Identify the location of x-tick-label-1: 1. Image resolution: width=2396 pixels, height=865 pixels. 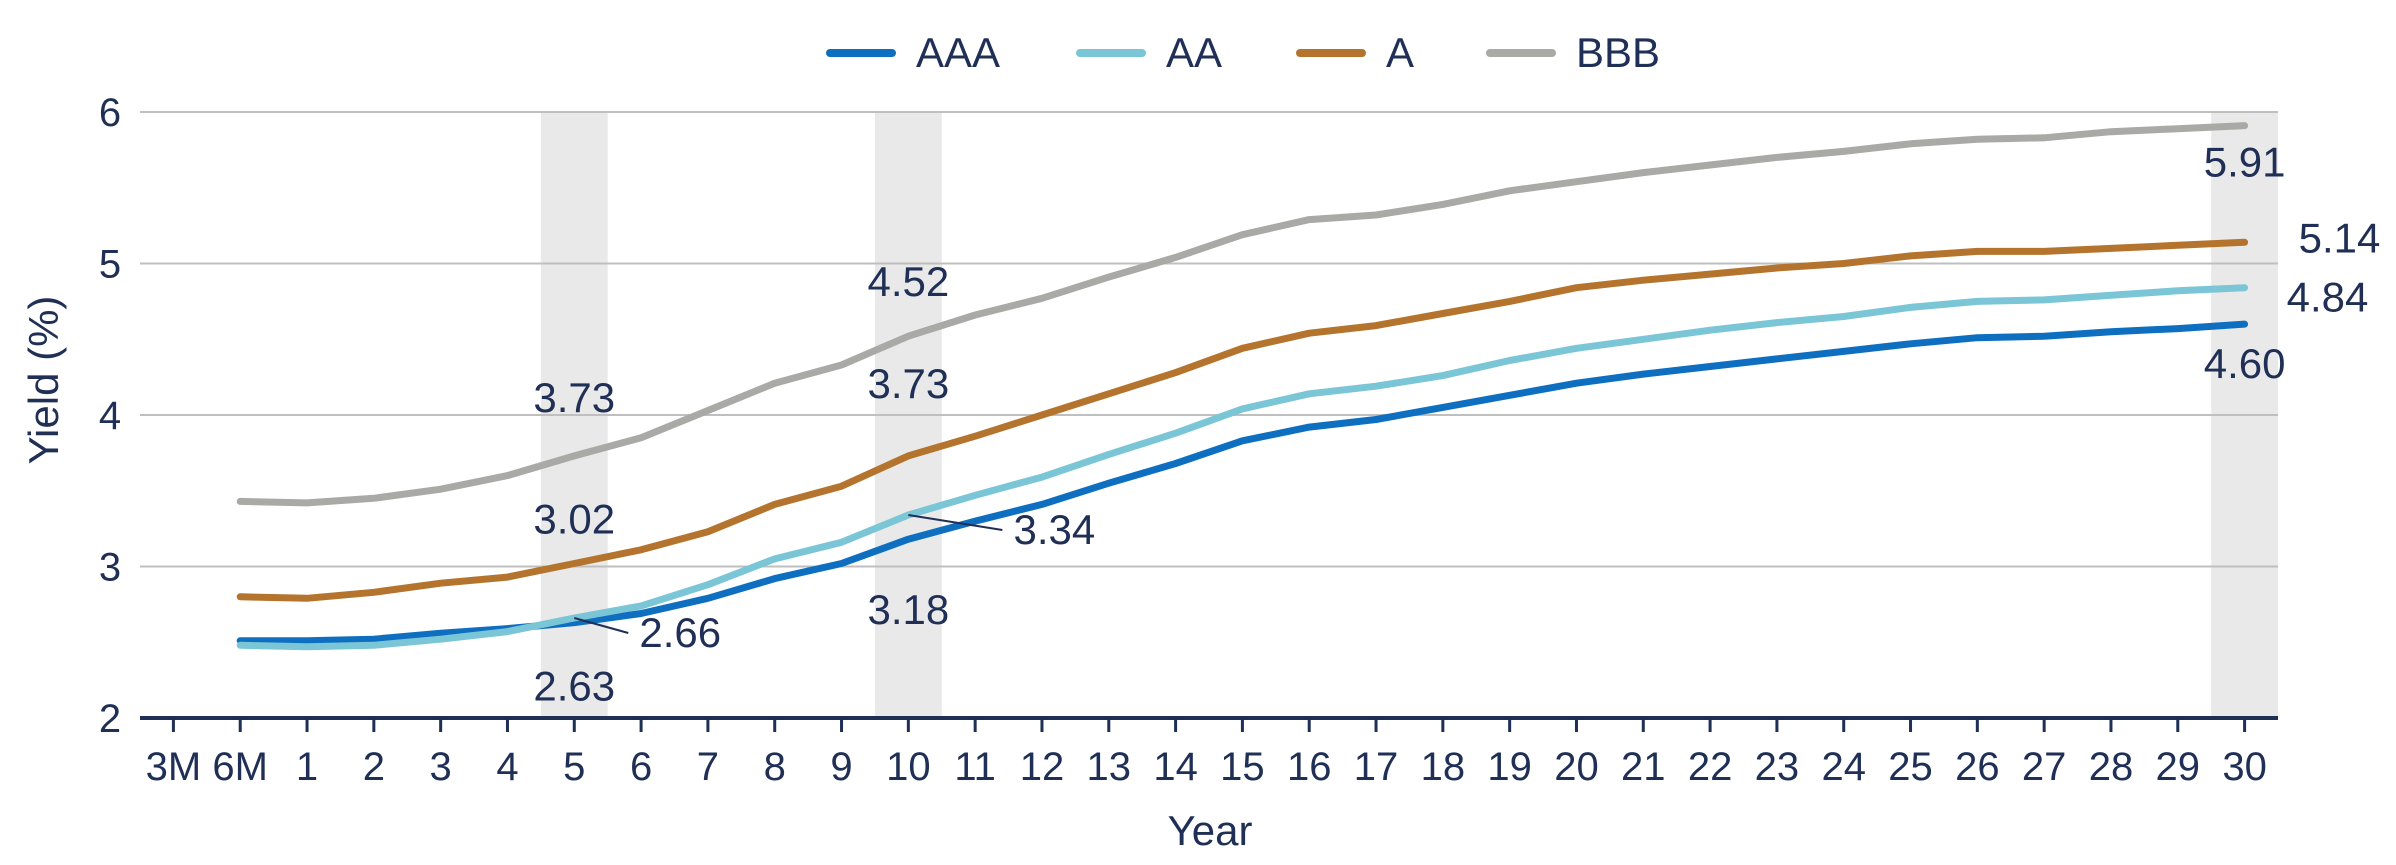
(307, 767).